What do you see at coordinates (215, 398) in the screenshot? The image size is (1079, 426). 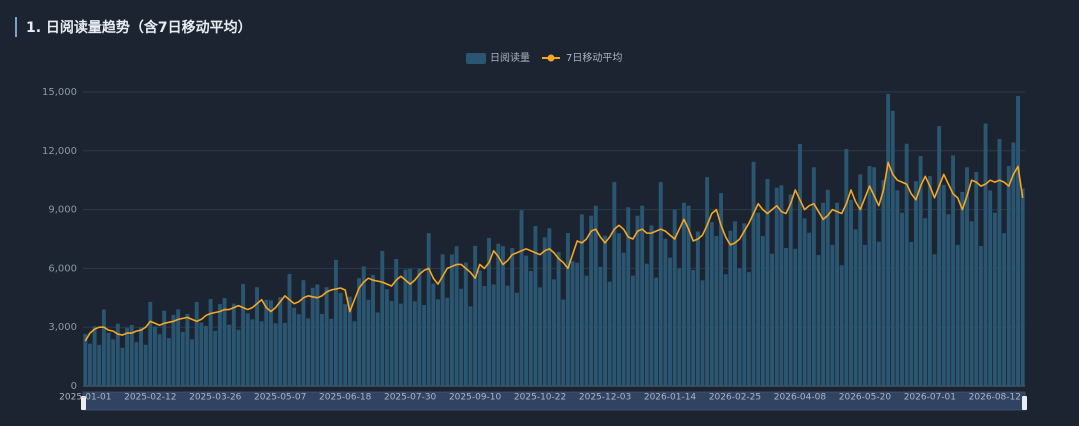 I see `x-tick-label: 2025-03-26` at bounding box center [215, 398].